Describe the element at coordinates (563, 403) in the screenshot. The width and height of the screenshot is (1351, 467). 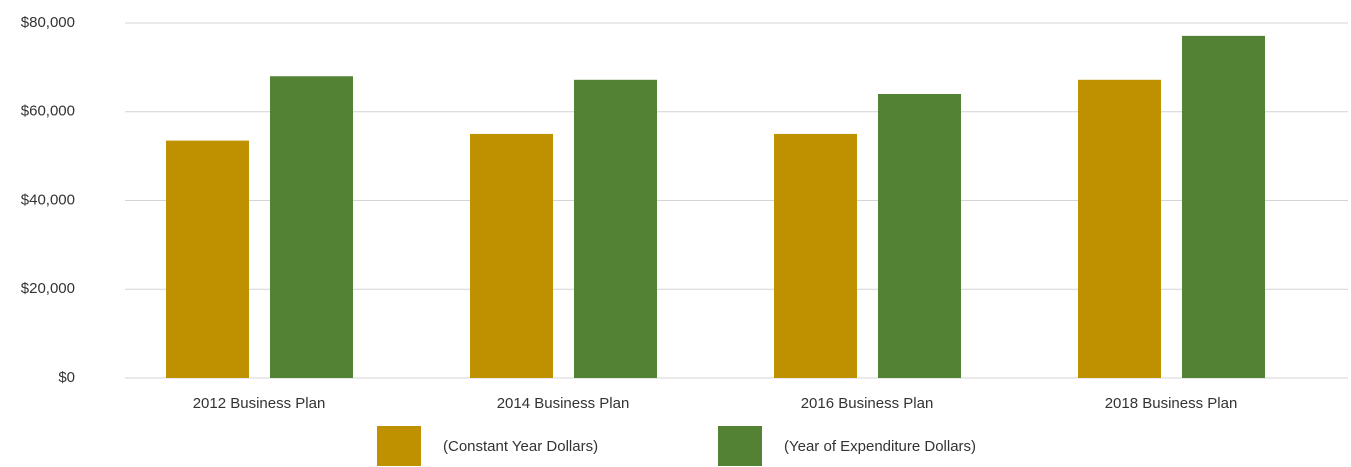
I see `x-tick-label: 2014 Business Plan` at that location.